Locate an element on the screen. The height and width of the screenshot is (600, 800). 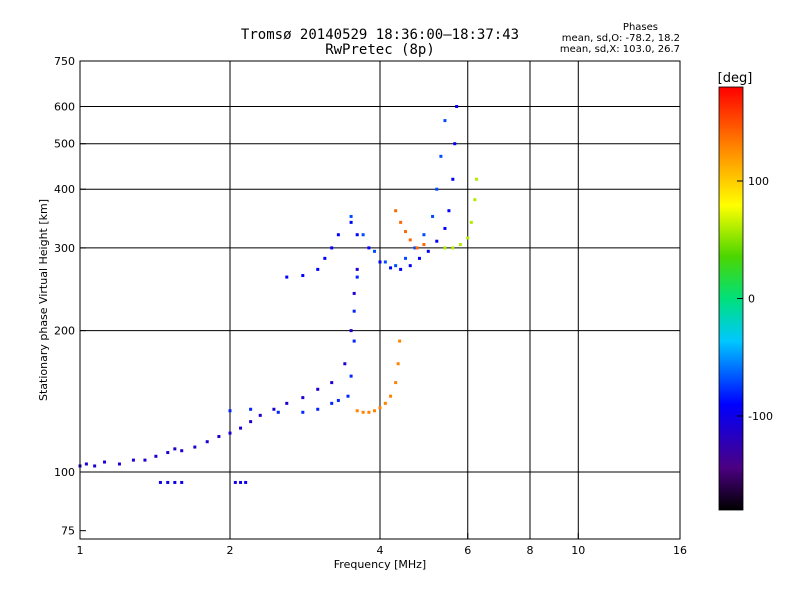
x-axis-label: Frequency [MHz] is located at coordinates (380, 564).